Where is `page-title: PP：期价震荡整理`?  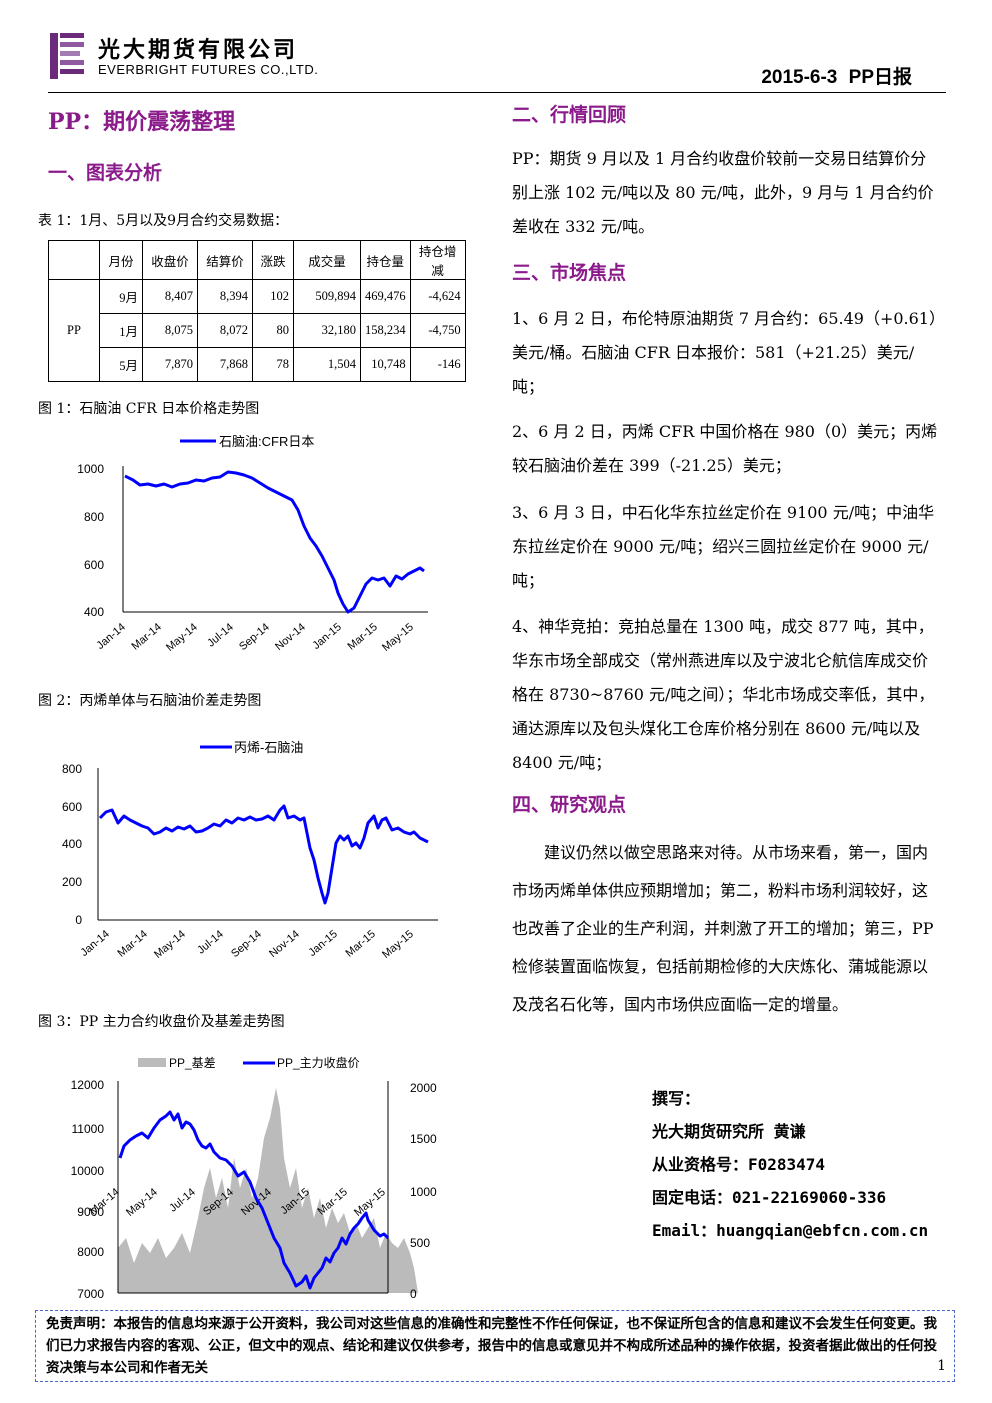 page-title: PP：期价震荡整理 is located at coordinates (142, 122).